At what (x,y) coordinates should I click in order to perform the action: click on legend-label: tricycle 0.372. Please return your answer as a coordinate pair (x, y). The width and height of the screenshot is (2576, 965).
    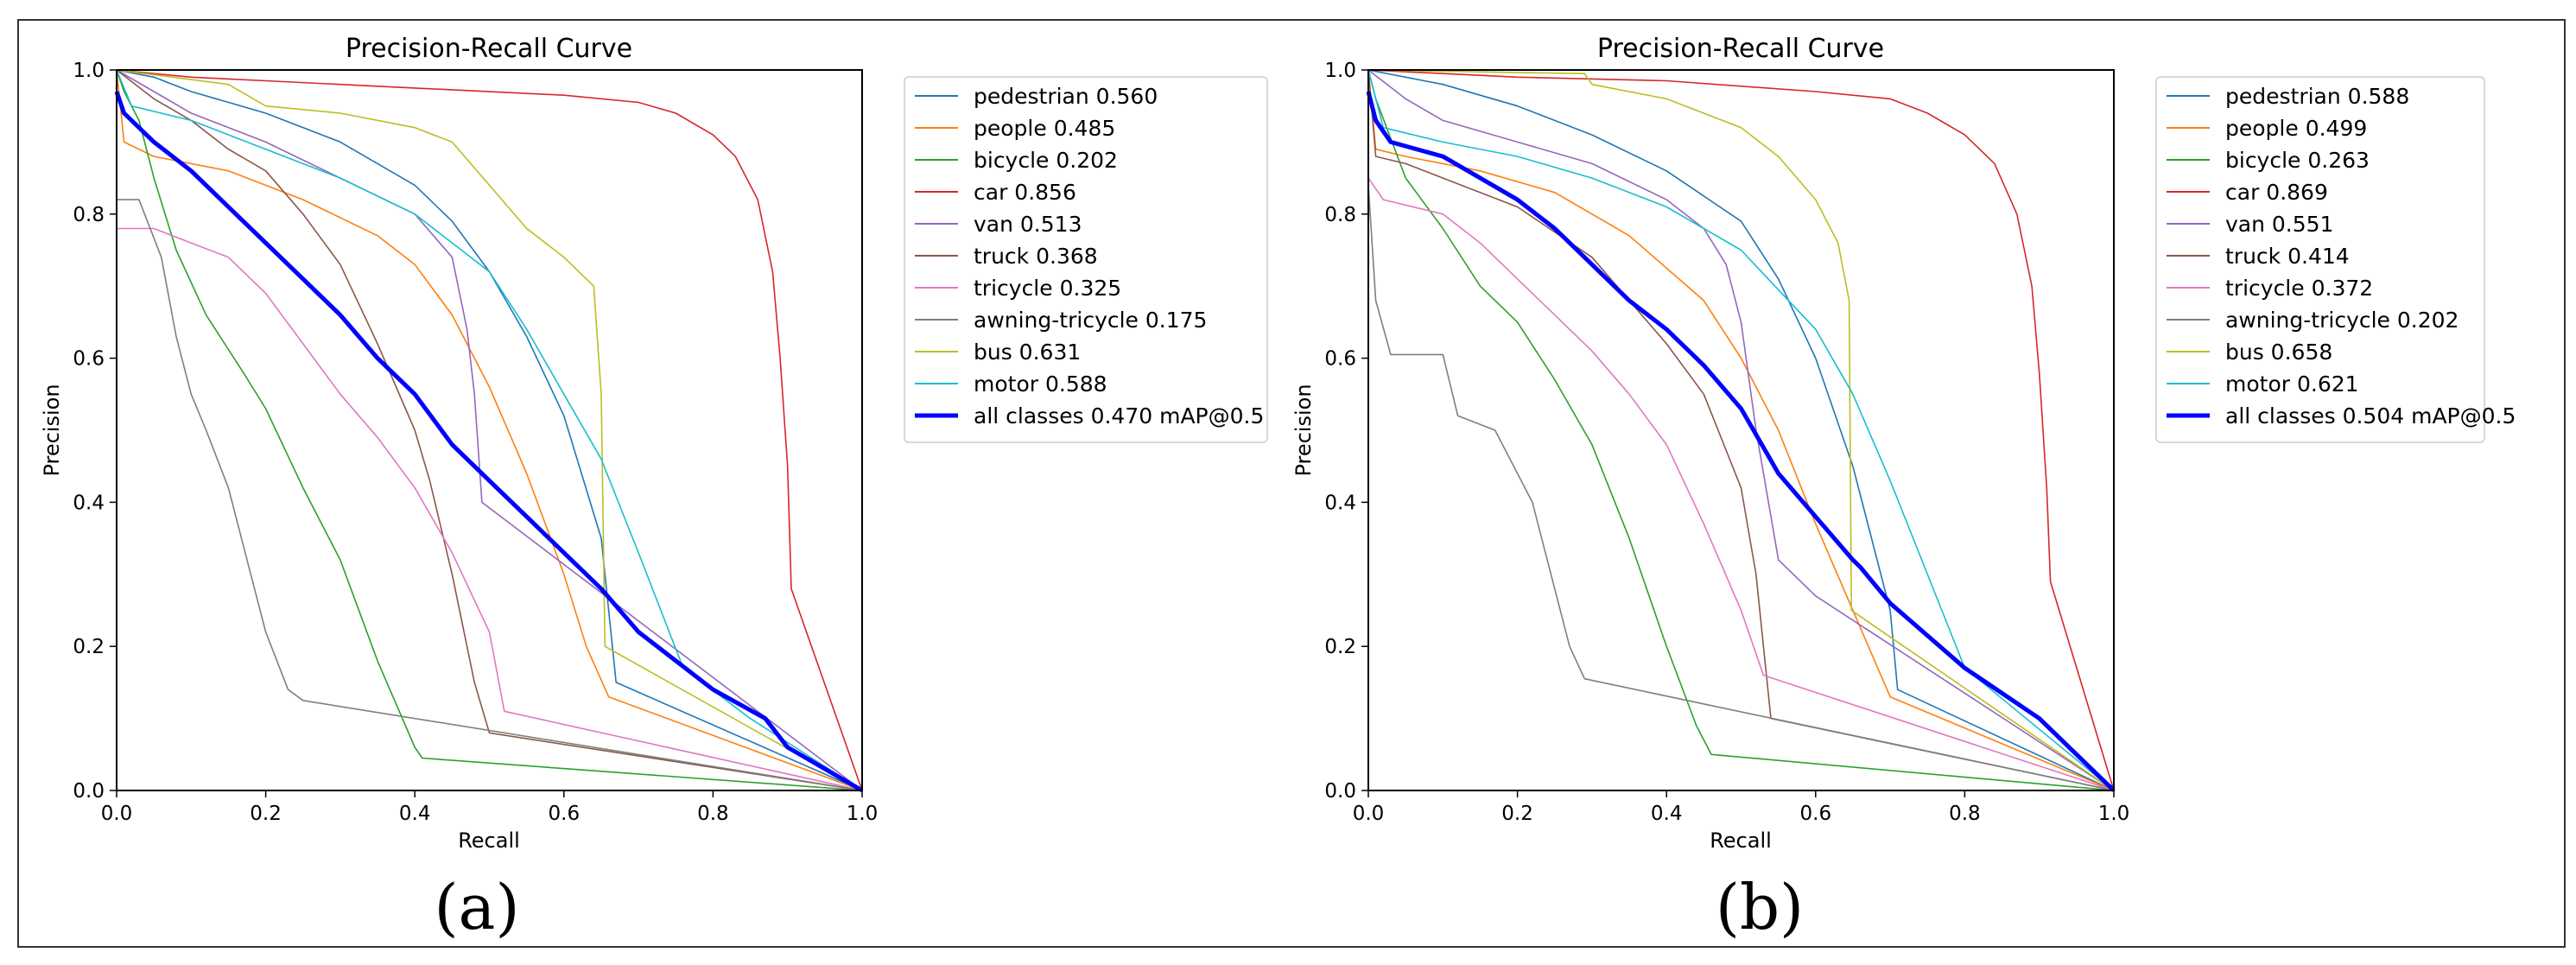
    Looking at the image, I should click on (2299, 288).